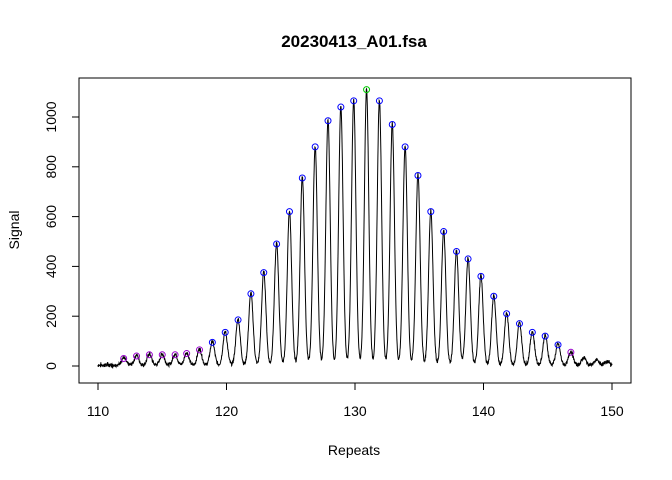  Describe the element at coordinates (612, 411) in the screenshot. I see `x-tick-label: 150` at that location.